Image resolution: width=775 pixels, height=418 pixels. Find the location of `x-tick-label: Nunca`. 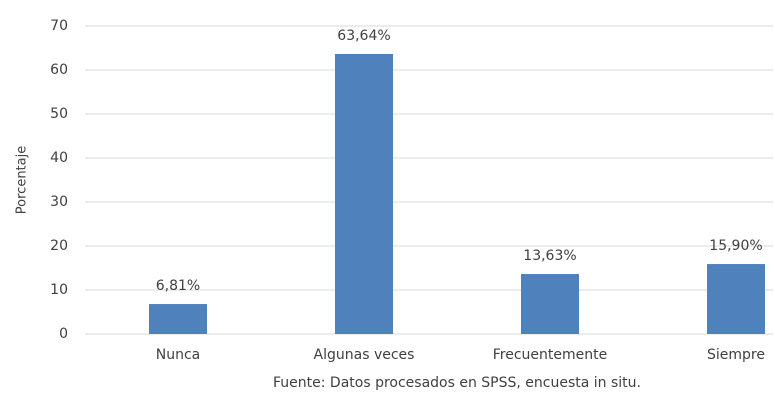

x-tick-label: Nunca is located at coordinates (178, 355).